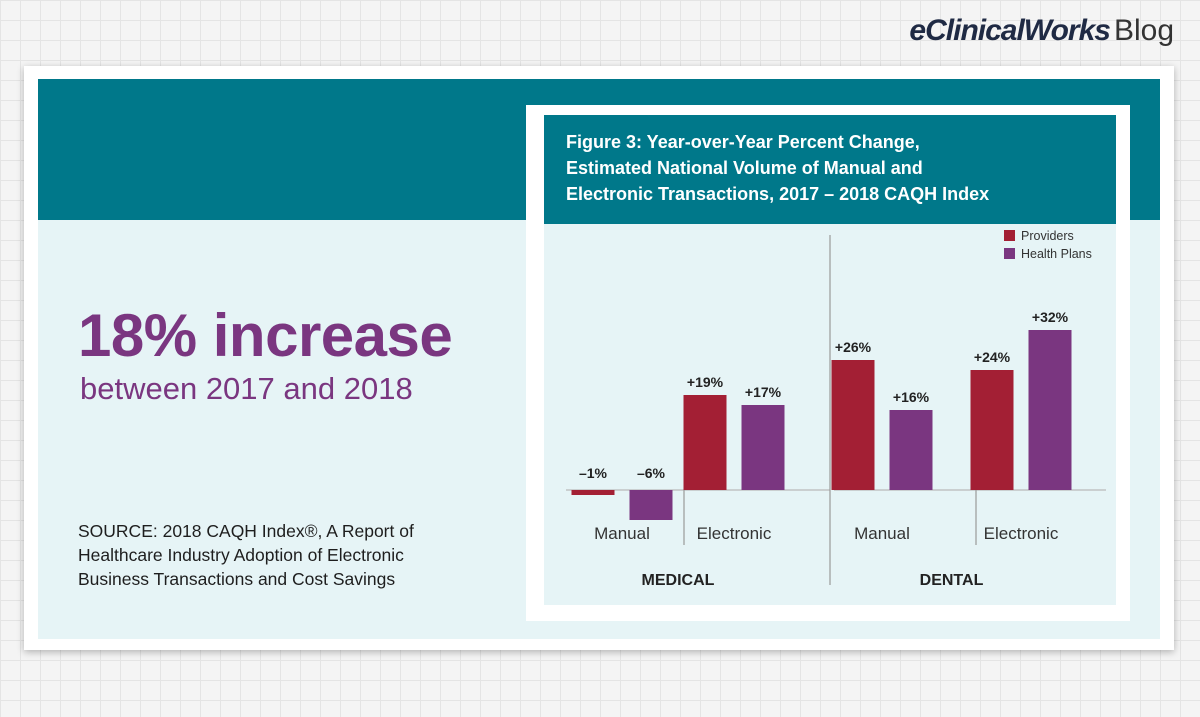 This screenshot has height=717, width=1200. What do you see at coordinates (743, 142) in the screenshot?
I see `chart-title-line: Figure 3: Year-over-Year Percent Change,` at bounding box center [743, 142].